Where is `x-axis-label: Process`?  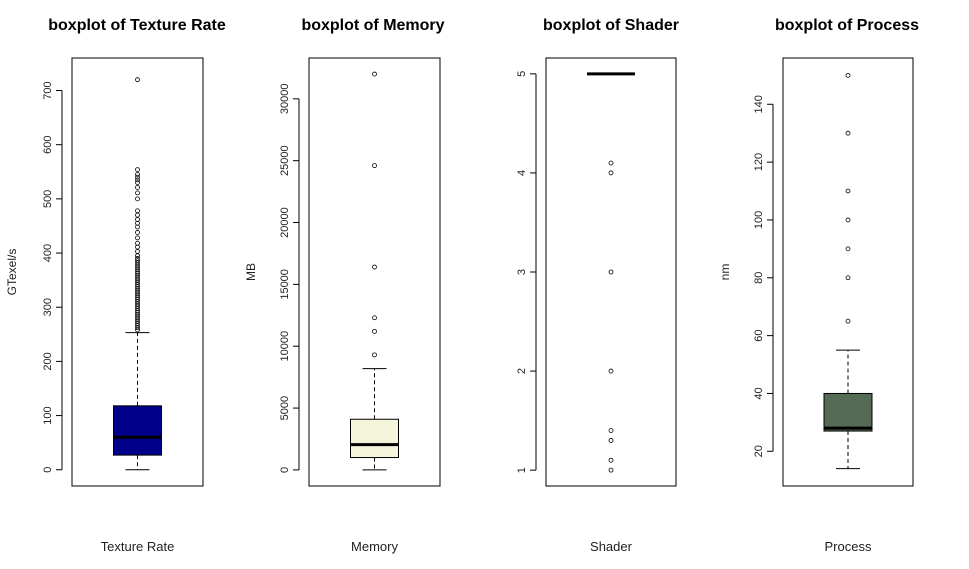
x-axis-label: Process is located at coordinates (848, 546).